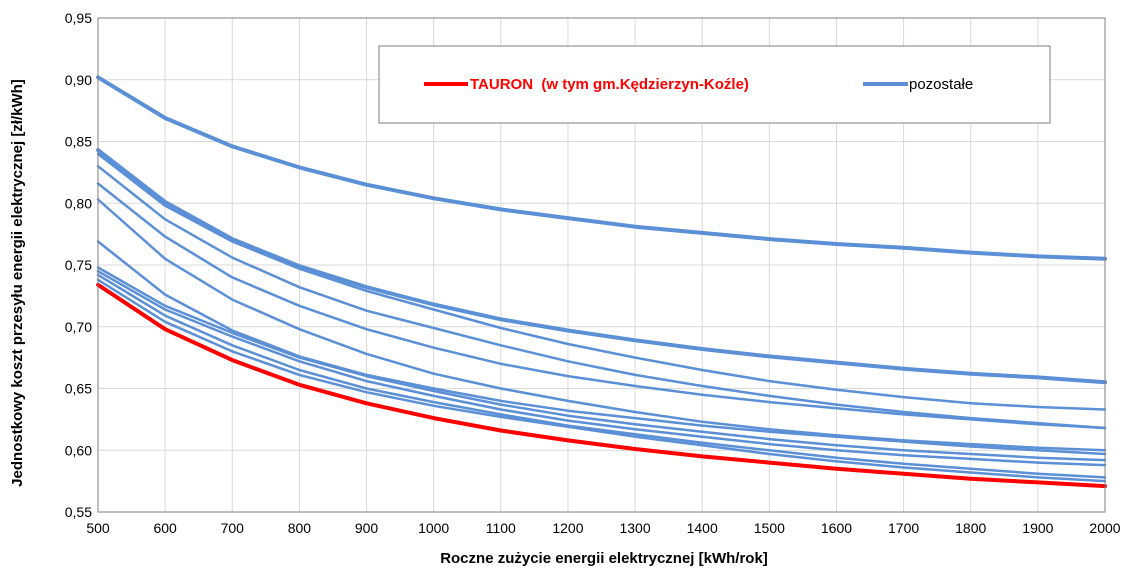 This screenshot has width=1129, height=572. Describe the element at coordinates (78, 142) in the screenshot. I see `y-tick-label: 0,85` at that location.